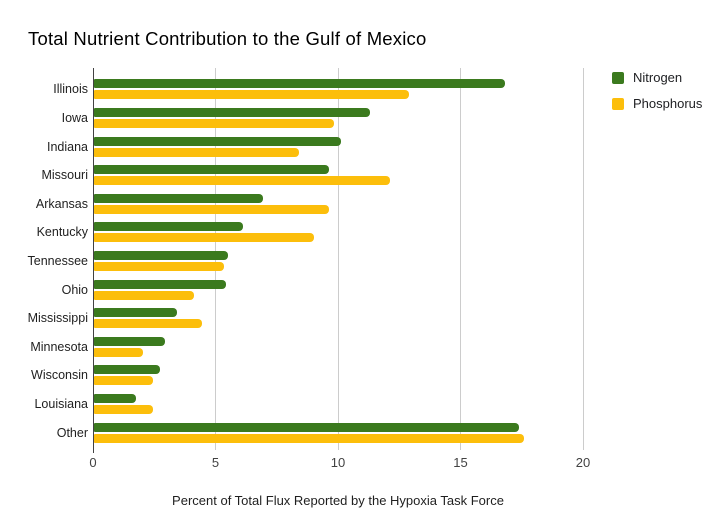 The width and height of the screenshot is (724, 529). I want to click on x-tick-label-15: 15, so click(460, 462).